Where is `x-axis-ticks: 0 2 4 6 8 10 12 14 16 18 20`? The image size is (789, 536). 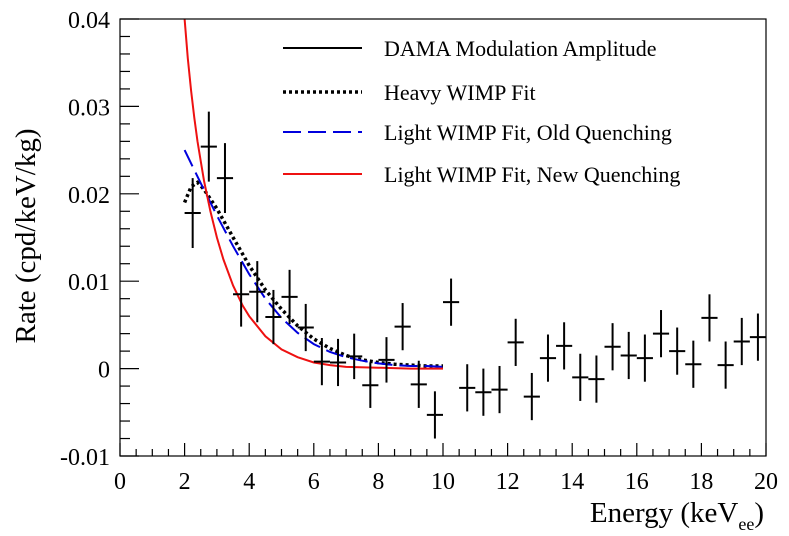 x-axis-ticks: 0 2 4 6 8 10 12 14 16 18 20 is located at coordinates (446, 469).